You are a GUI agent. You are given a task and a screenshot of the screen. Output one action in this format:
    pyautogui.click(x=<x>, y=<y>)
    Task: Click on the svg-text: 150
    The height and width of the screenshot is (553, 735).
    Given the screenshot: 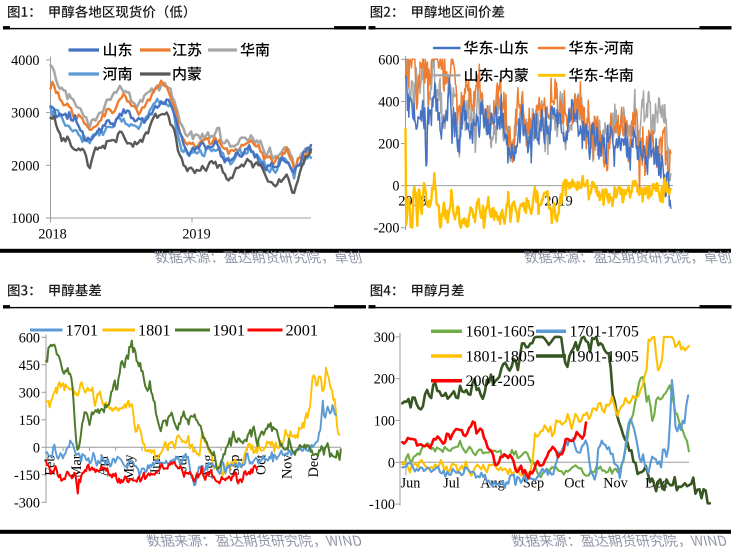 What is the action you would take?
    pyautogui.click(x=29, y=421)
    